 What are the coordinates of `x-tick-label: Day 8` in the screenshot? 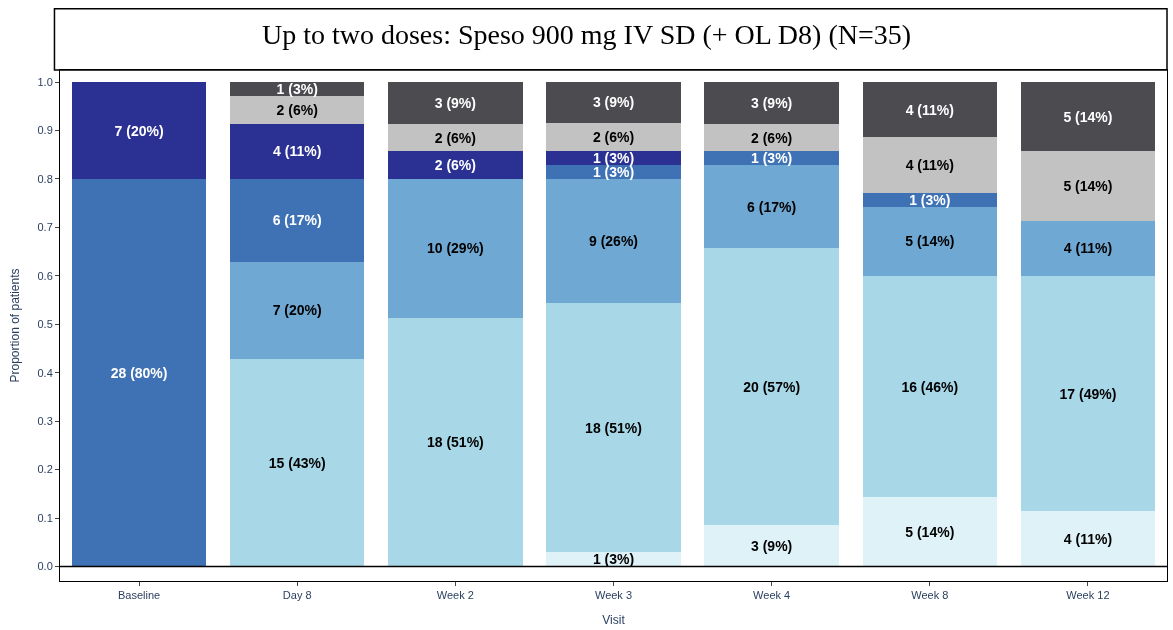 It's located at (297, 595).